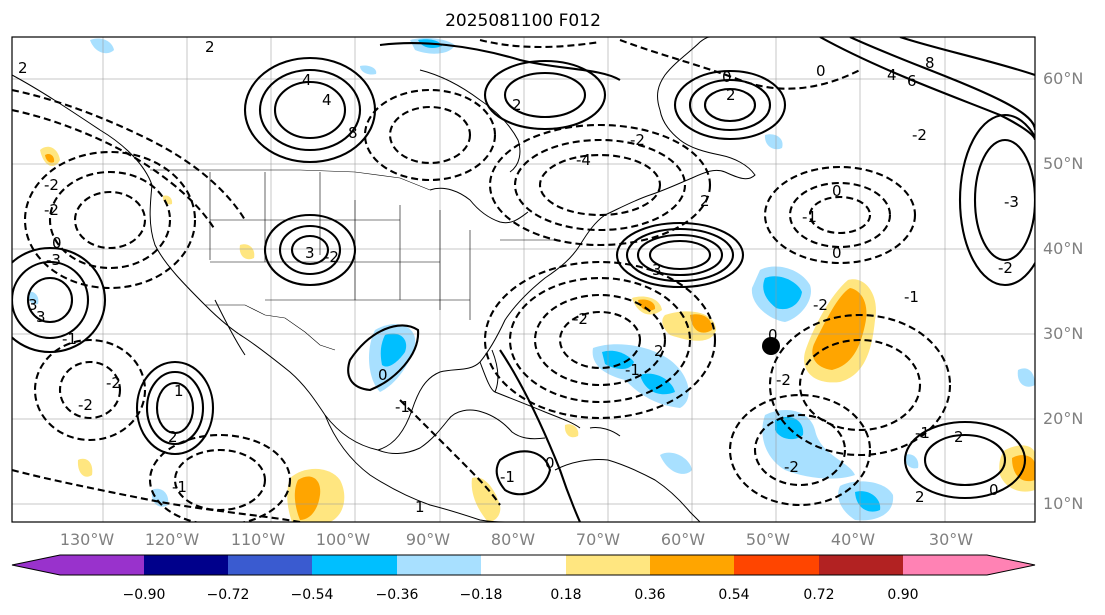  I want to click on lon-label: 40°W, so click(853, 539).